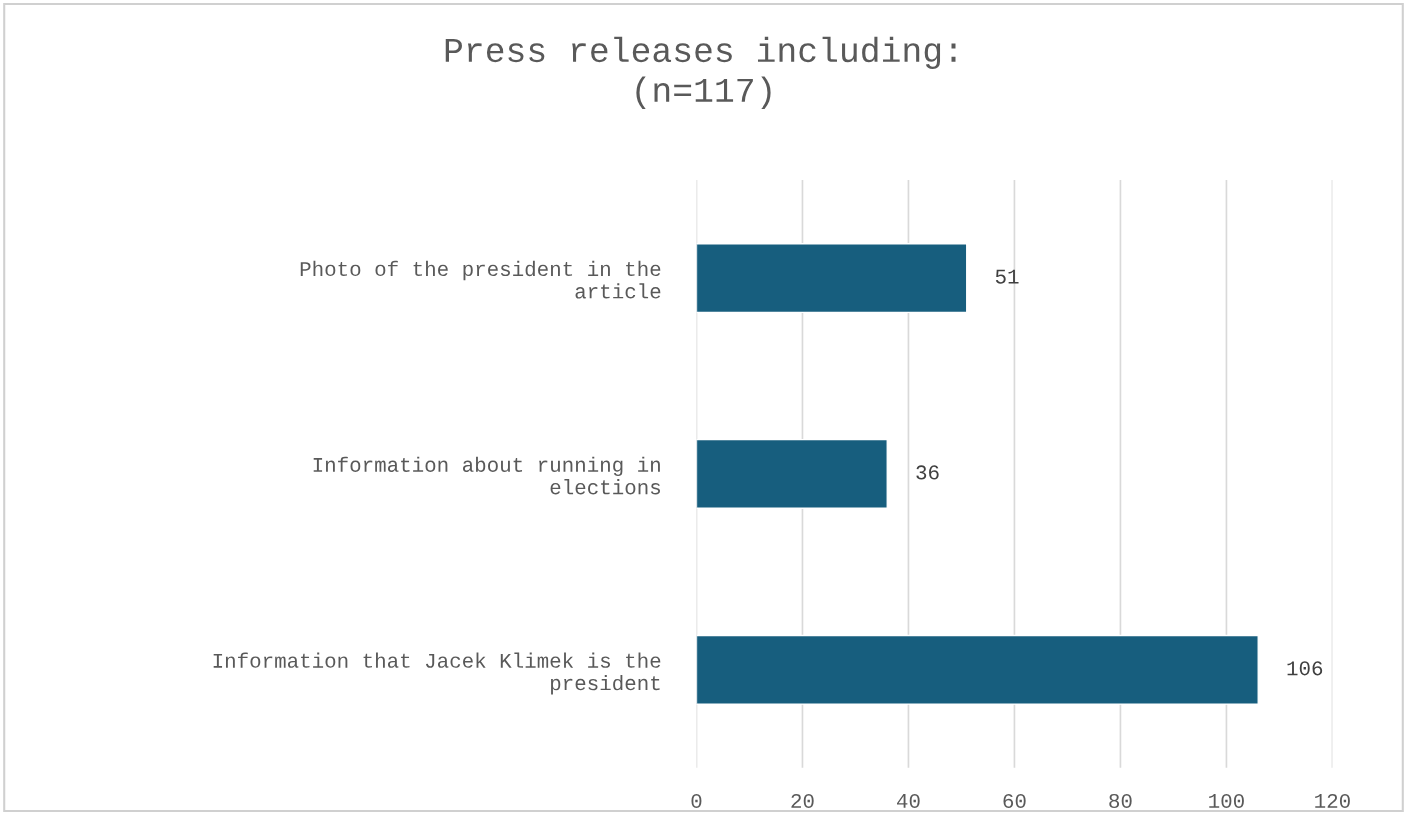 This screenshot has height=815, width=1407. Describe the element at coordinates (927, 472) in the screenshot. I see `data-label: 36` at that location.